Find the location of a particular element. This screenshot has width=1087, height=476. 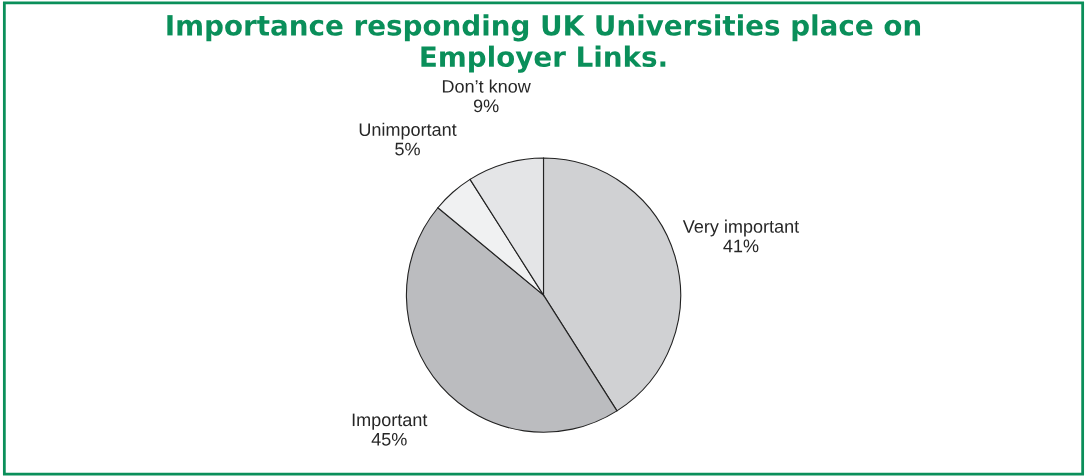

data-label: 9% is located at coordinates (486, 106).